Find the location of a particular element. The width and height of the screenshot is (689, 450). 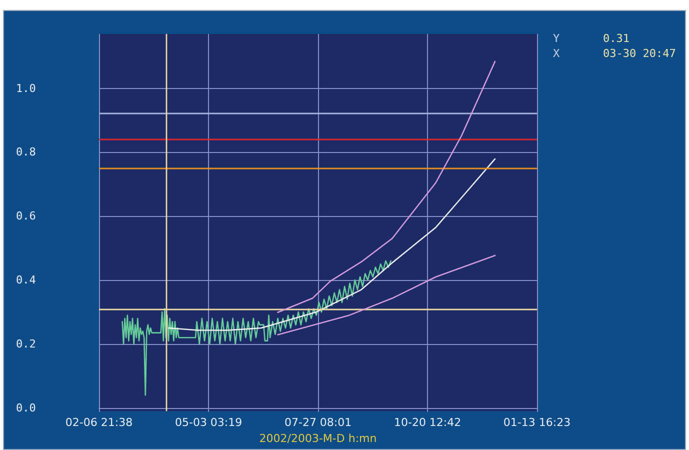

x-tick-label: 05-03 03:19 is located at coordinates (208, 423).